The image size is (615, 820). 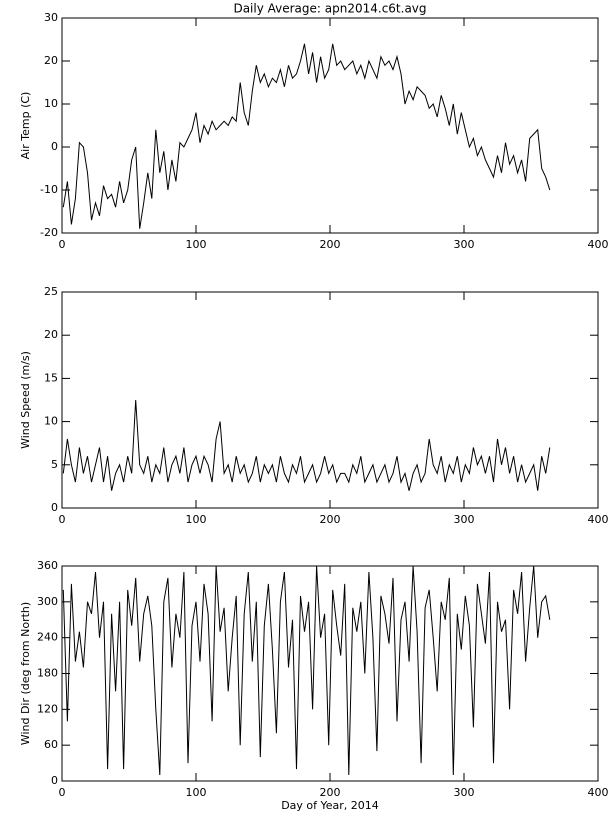 What do you see at coordinates (47, 708) in the screenshot?
I see `y-tick-label: 120` at bounding box center [47, 708].